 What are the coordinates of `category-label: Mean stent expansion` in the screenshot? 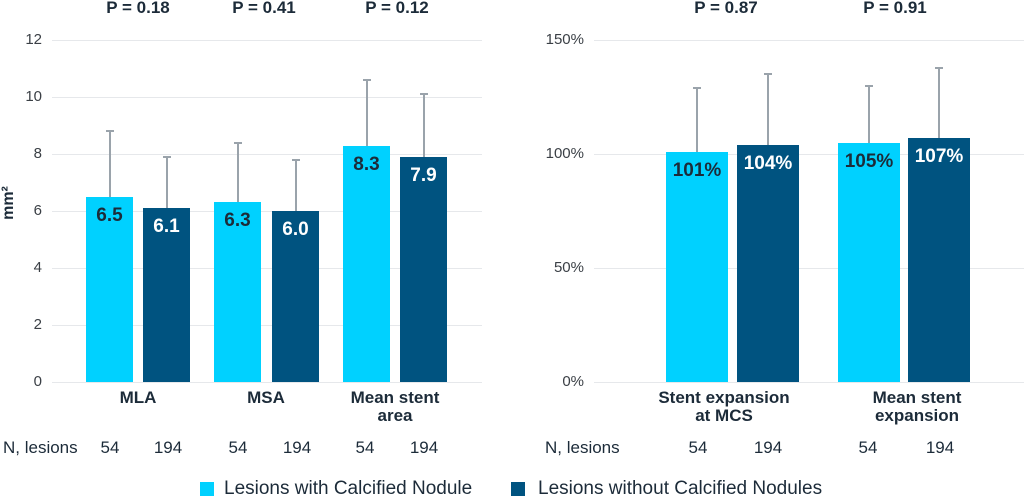 It's located at (917, 406).